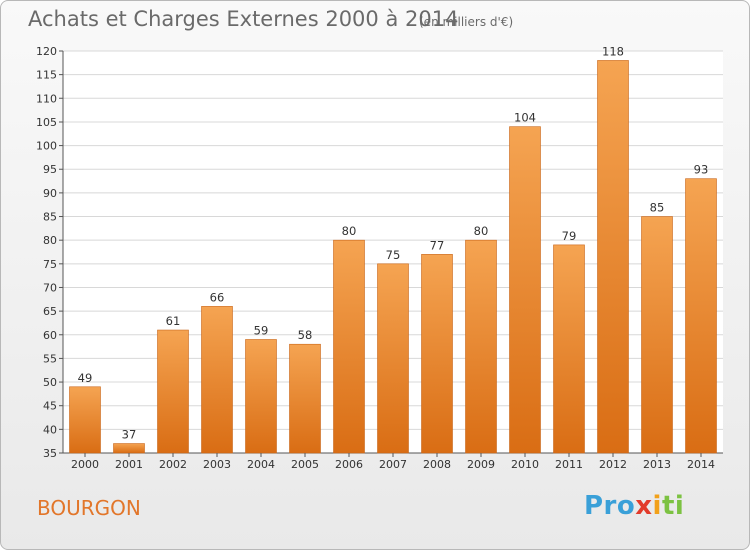 The image size is (750, 550). What do you see at coordinates (393, 255) in the screenshot?
I see `bar-value-label: 75` at bounding box center [393, 255].